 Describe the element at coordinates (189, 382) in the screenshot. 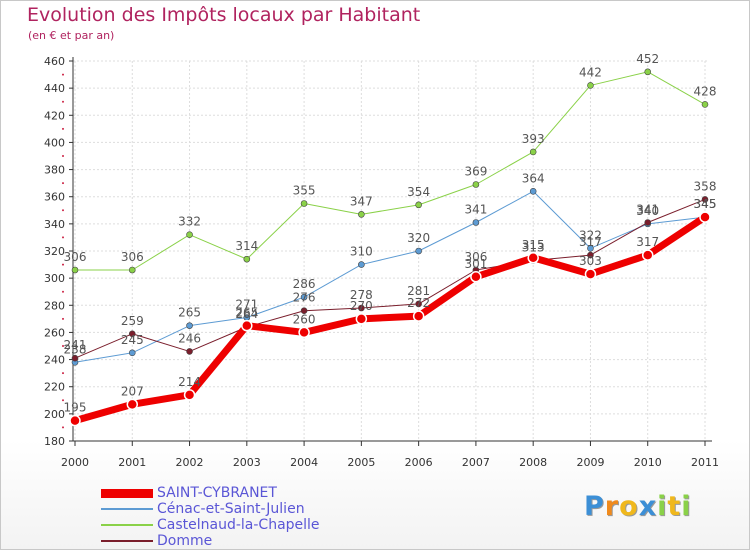

I see `data-label-saint-cybranet: 214` at that location.